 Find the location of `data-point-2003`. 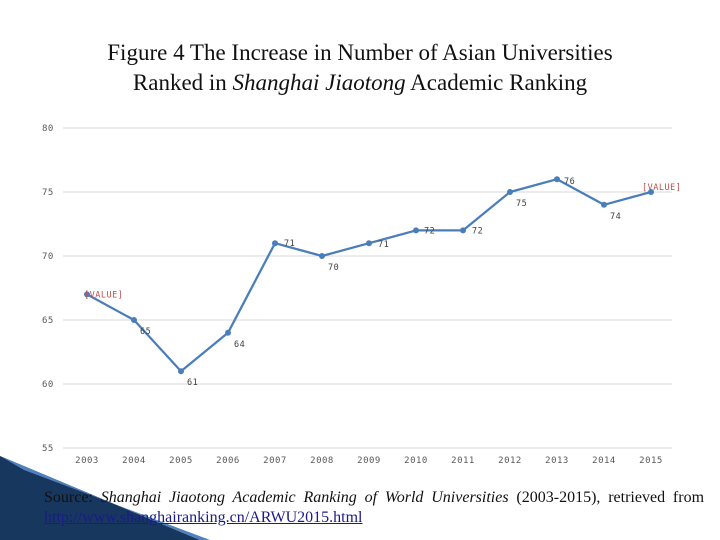

data-point-2003 is located at coordinates (87, 294).